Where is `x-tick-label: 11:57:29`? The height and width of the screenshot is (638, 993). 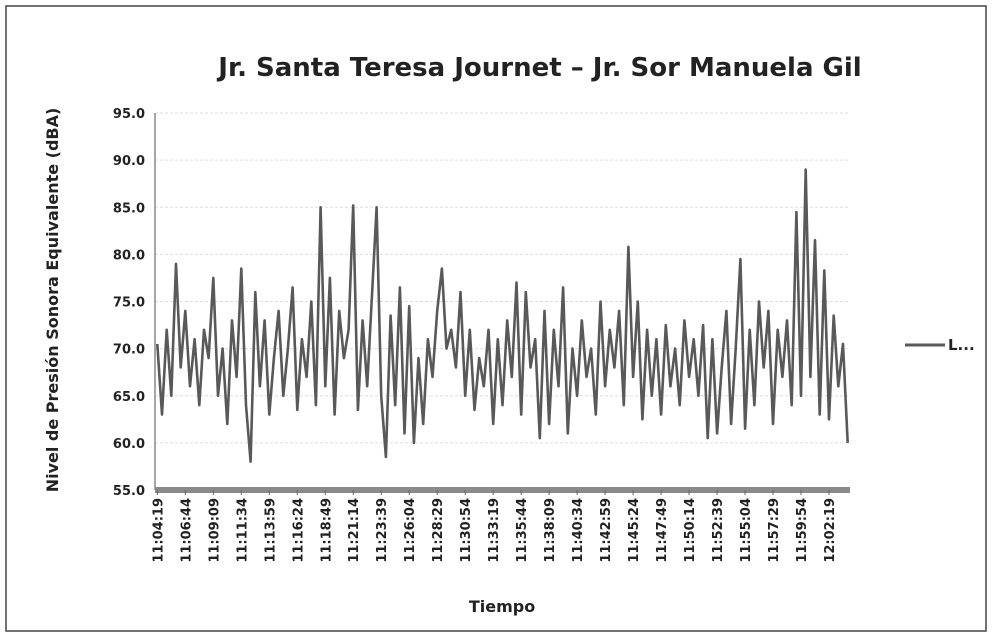 x-tick-label: 11:57:29 is located at coordinates (774, 530).